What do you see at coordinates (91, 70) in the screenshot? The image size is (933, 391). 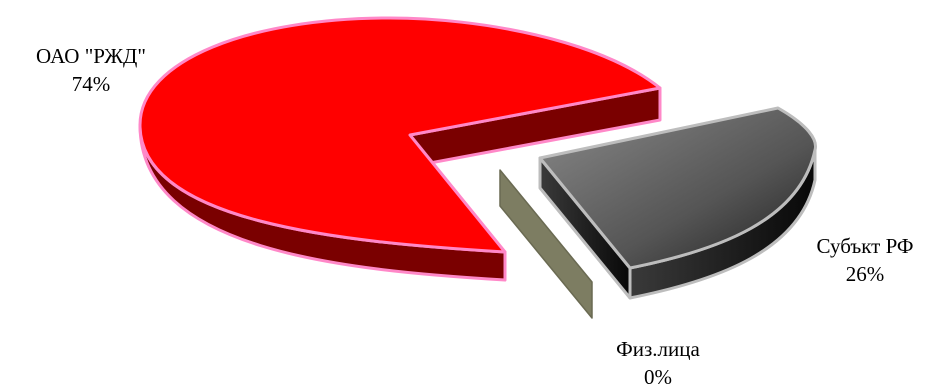 I see `label-rzd: ОАО "РЖД" 74%` at bounding box center [91, 70].